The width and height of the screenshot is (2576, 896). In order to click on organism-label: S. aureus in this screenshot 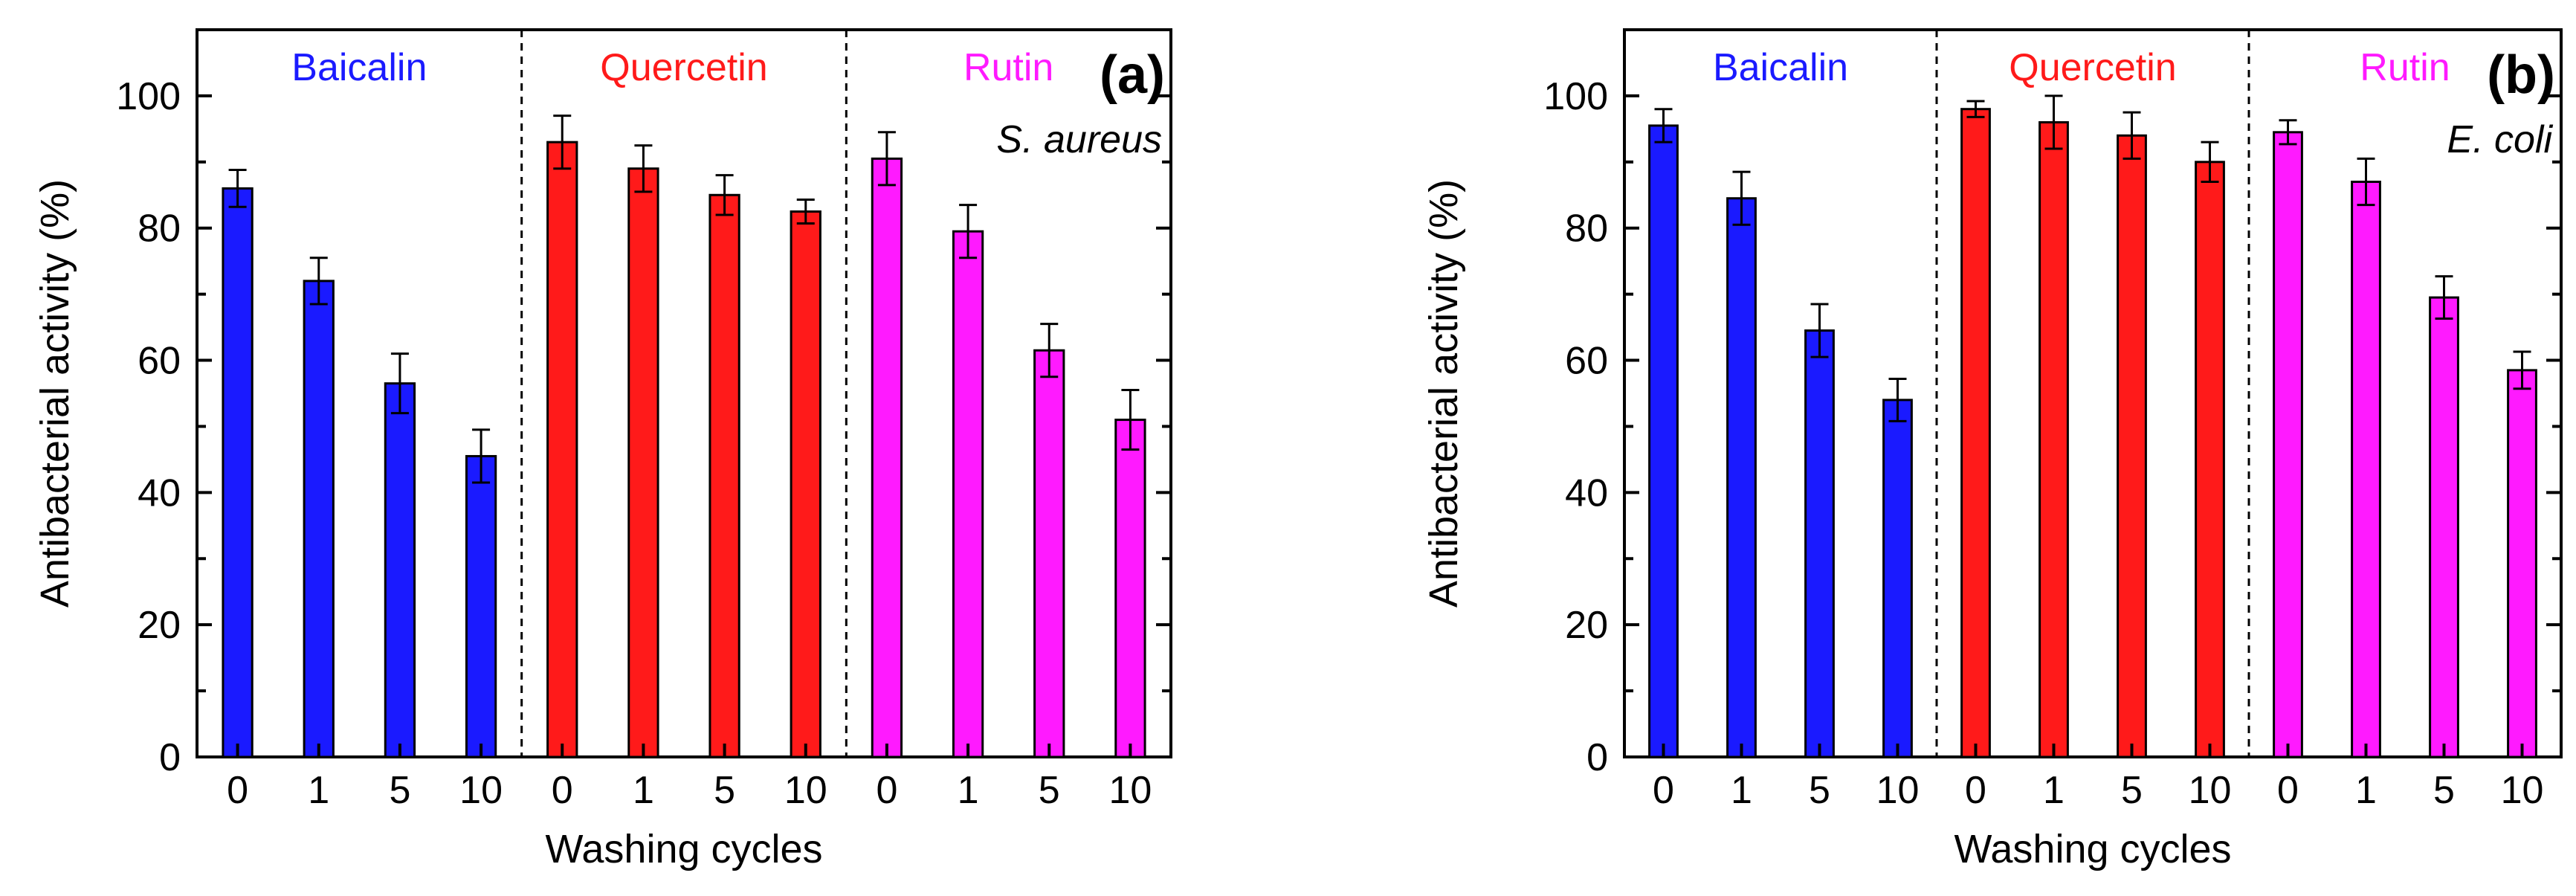, I will do `click(1079, 139)`.